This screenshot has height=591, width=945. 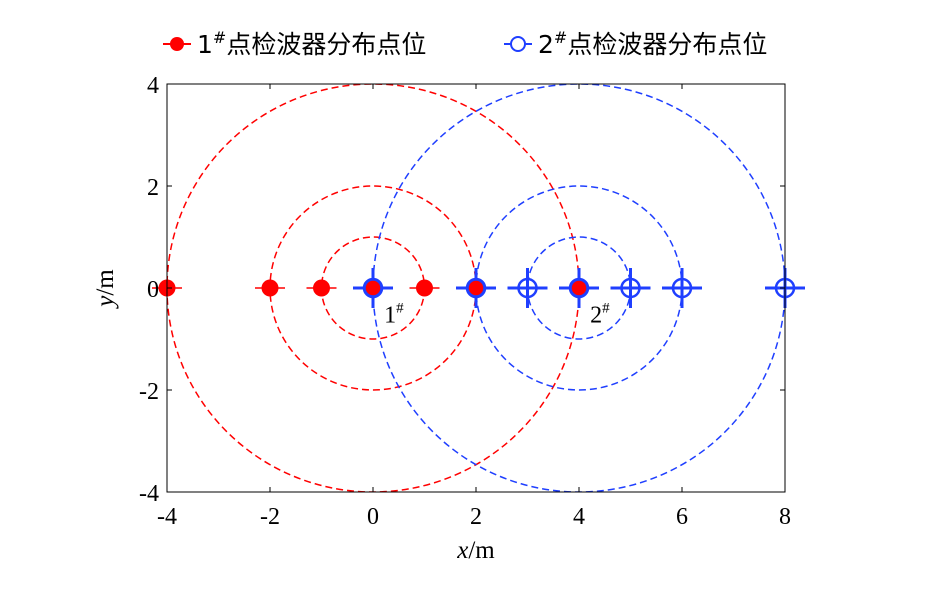 I want to click on legend-entry-series-2: 2#点检波器分布点位, so click(x=635, y=43).